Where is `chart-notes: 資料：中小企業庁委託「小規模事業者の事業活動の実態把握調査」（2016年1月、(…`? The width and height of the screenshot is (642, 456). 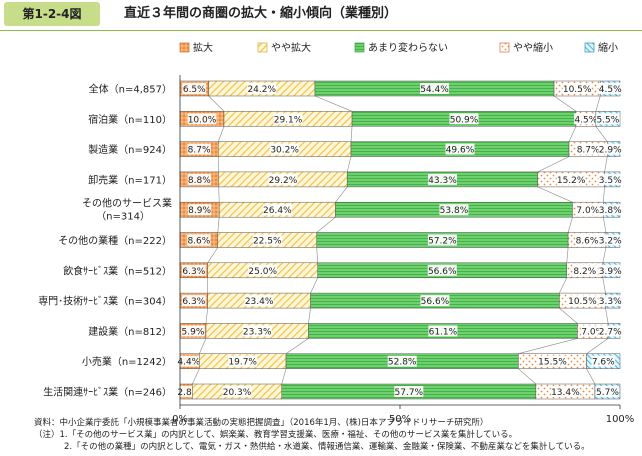
chart-notes: 資料：中小企業庁委託「小規模事業者の事業活動の実態把握調査」（2016年1月、(… is located at coordinates (312, 435).